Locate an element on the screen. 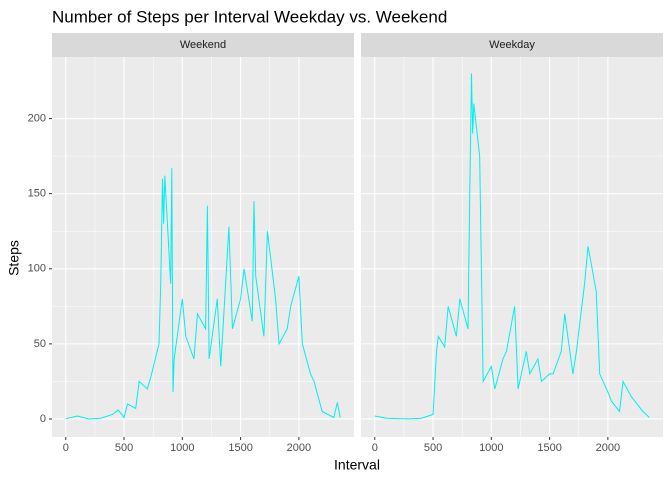  y-axis-label: Steps is located at coordinates (14, 258).